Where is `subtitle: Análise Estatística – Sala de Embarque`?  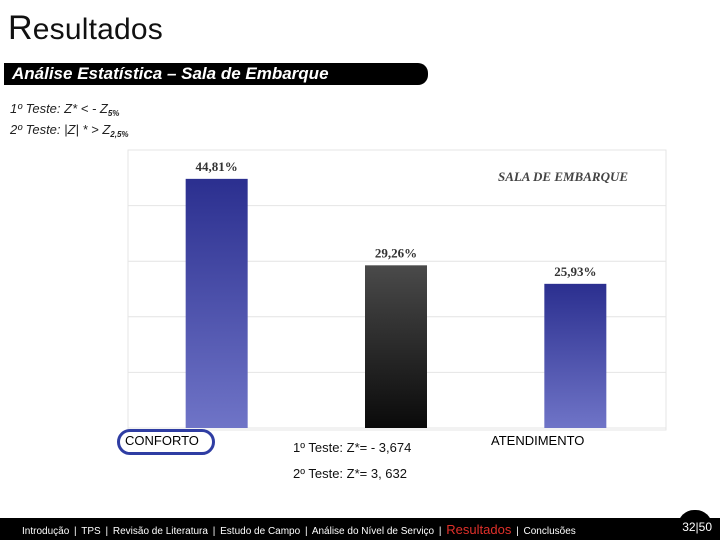
subtitle: Análise Estatística – Sala de Embarque is located at coordinates (170, 73).